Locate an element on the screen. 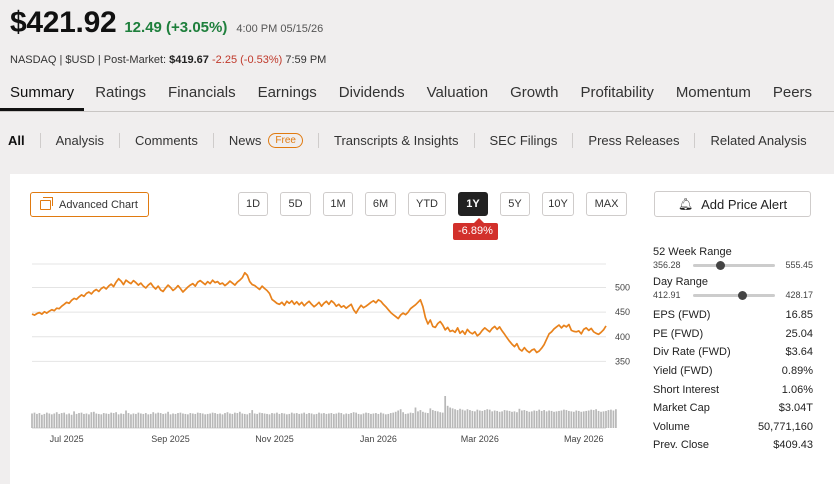 The width and height of the screenshot is (834, 484). advanced-chart-button: Advanced Chart is located at coordinates (89, 204).